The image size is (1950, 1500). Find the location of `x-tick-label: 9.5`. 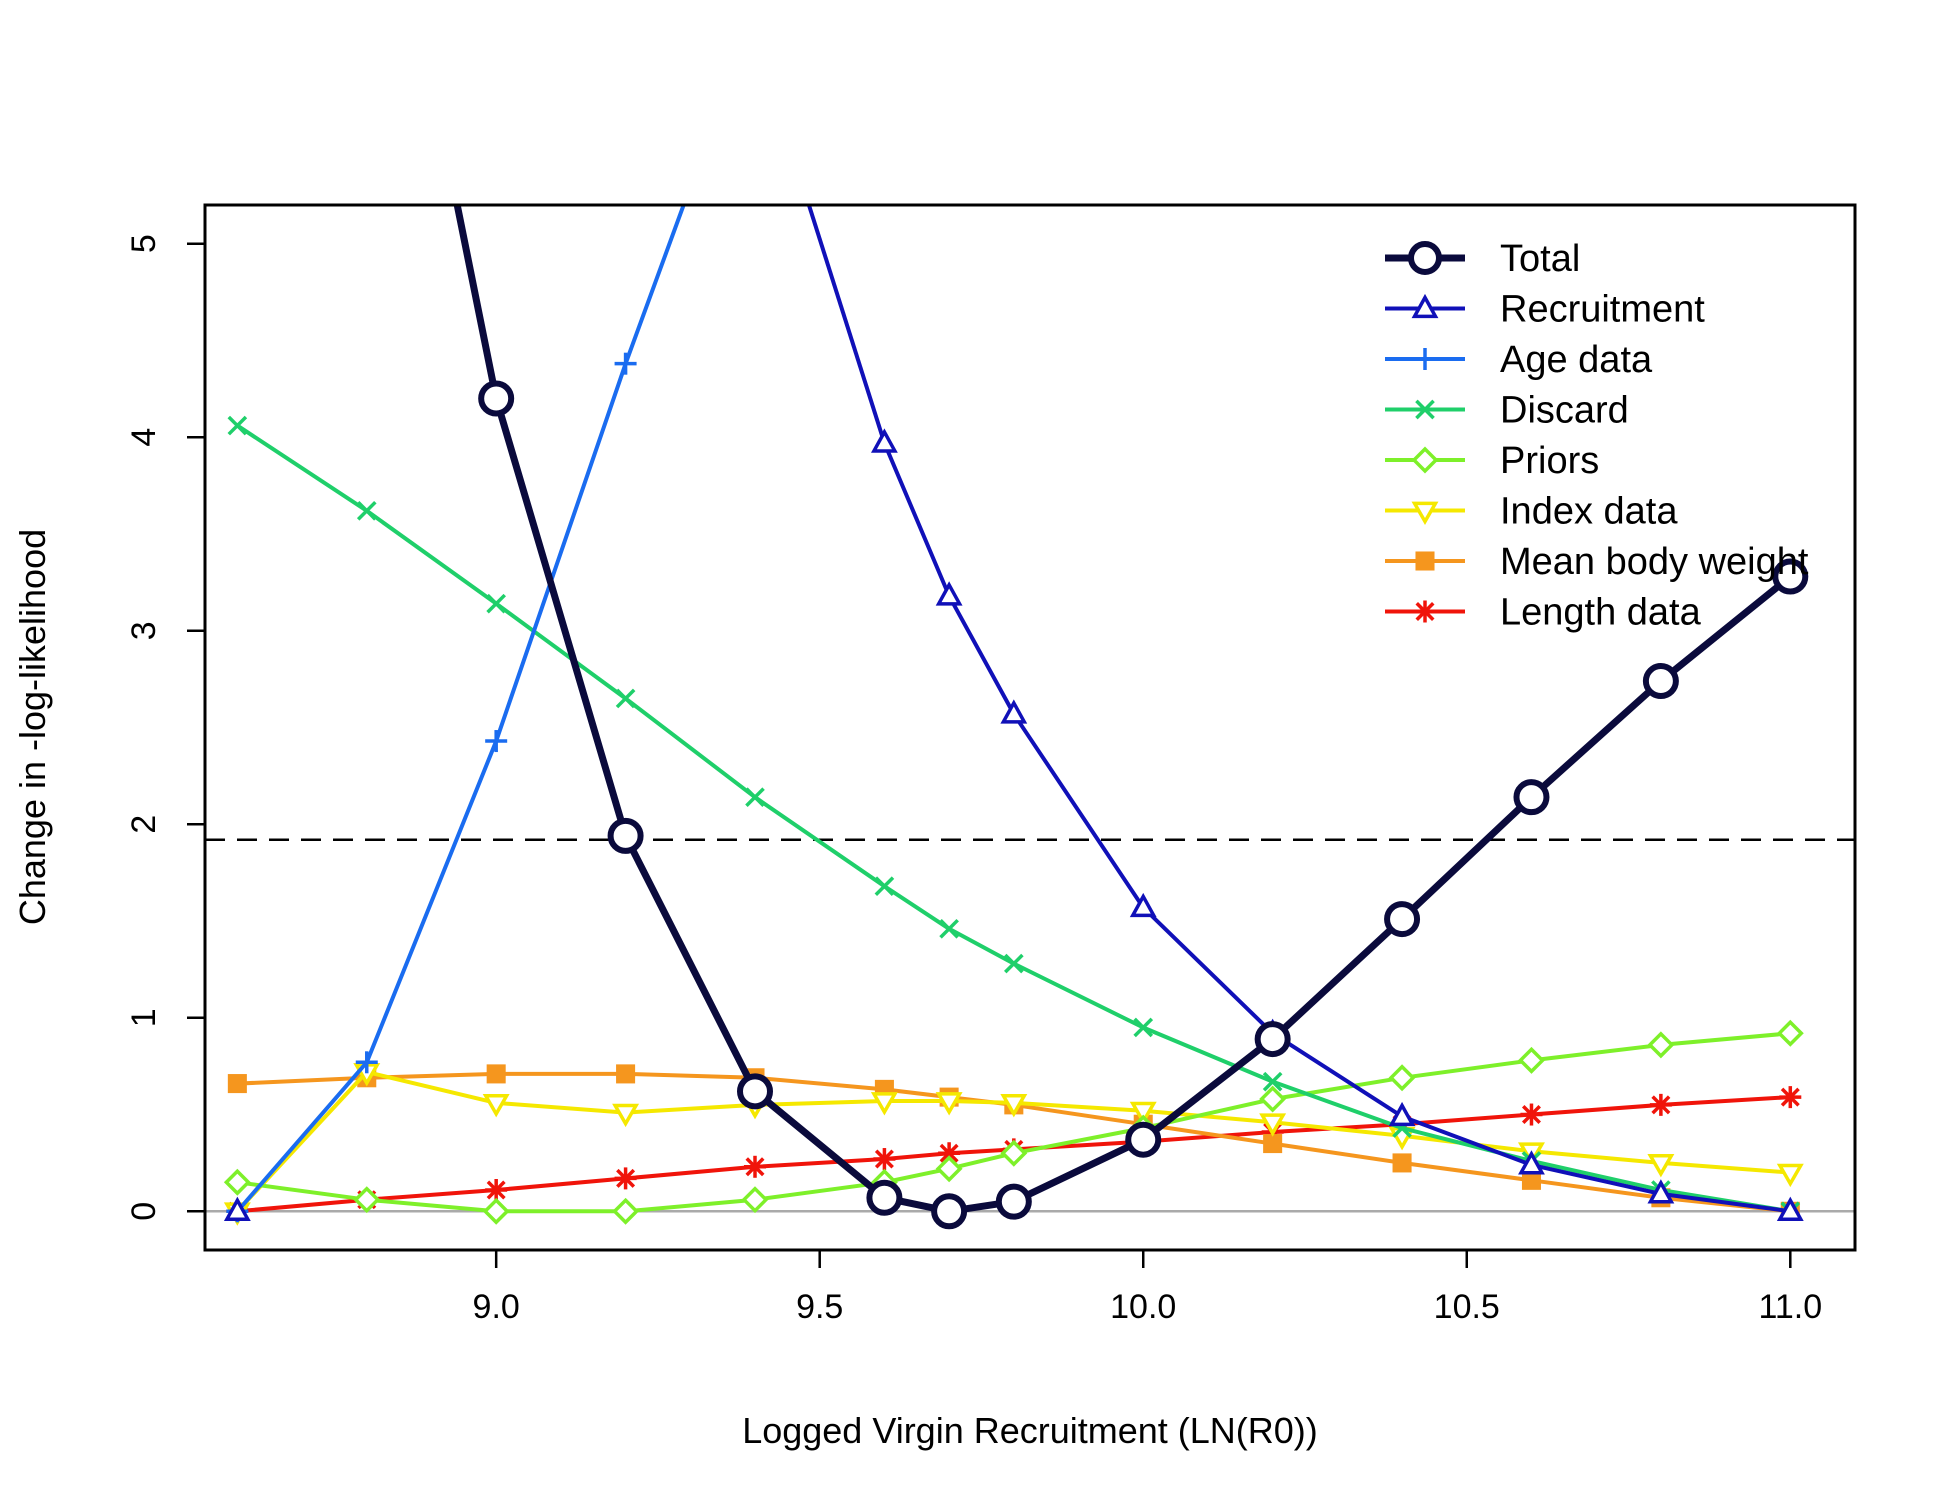

x-tick-label: 9.5 is located at coordinates (819, 1307).